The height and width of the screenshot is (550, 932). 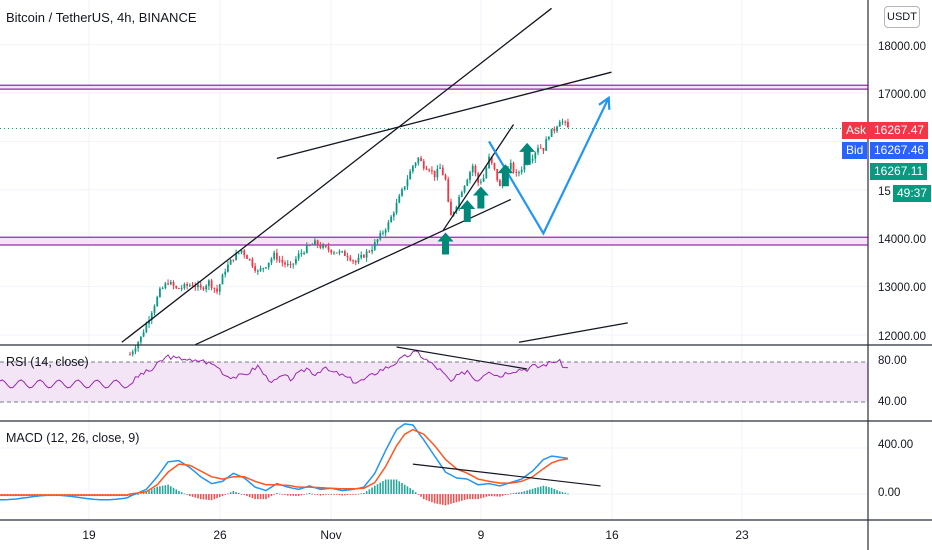 What do you see at coordinates (353, 272) in the screenshot?
I see `trendline` at bounding box center [353, 272].